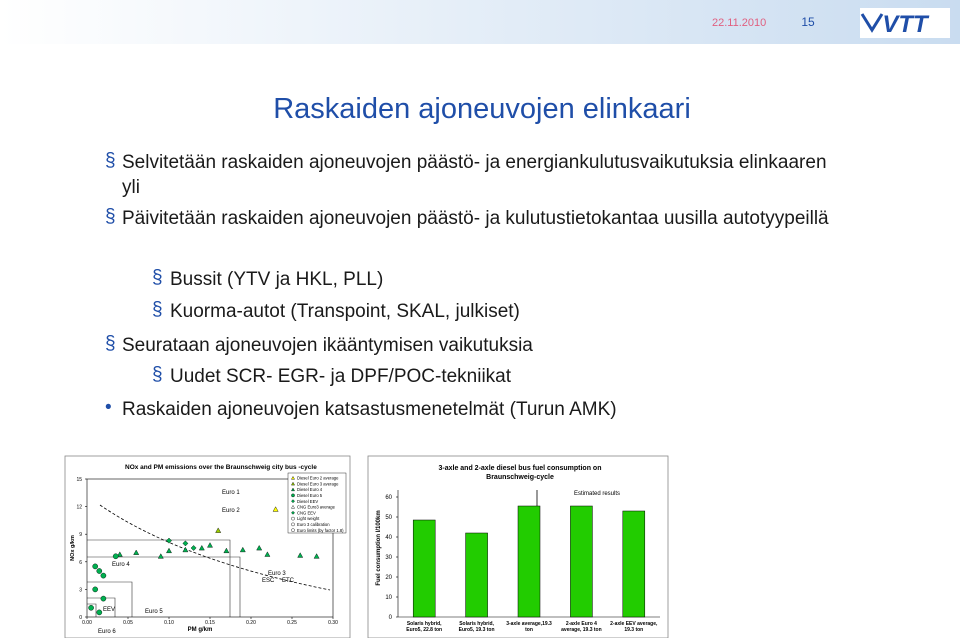 Image resolution: width=960 pixels, height=638 pixels. Describe the element at coordinates (79, 508) in the screenshot. I see `y-tick-label: 12` at that location.